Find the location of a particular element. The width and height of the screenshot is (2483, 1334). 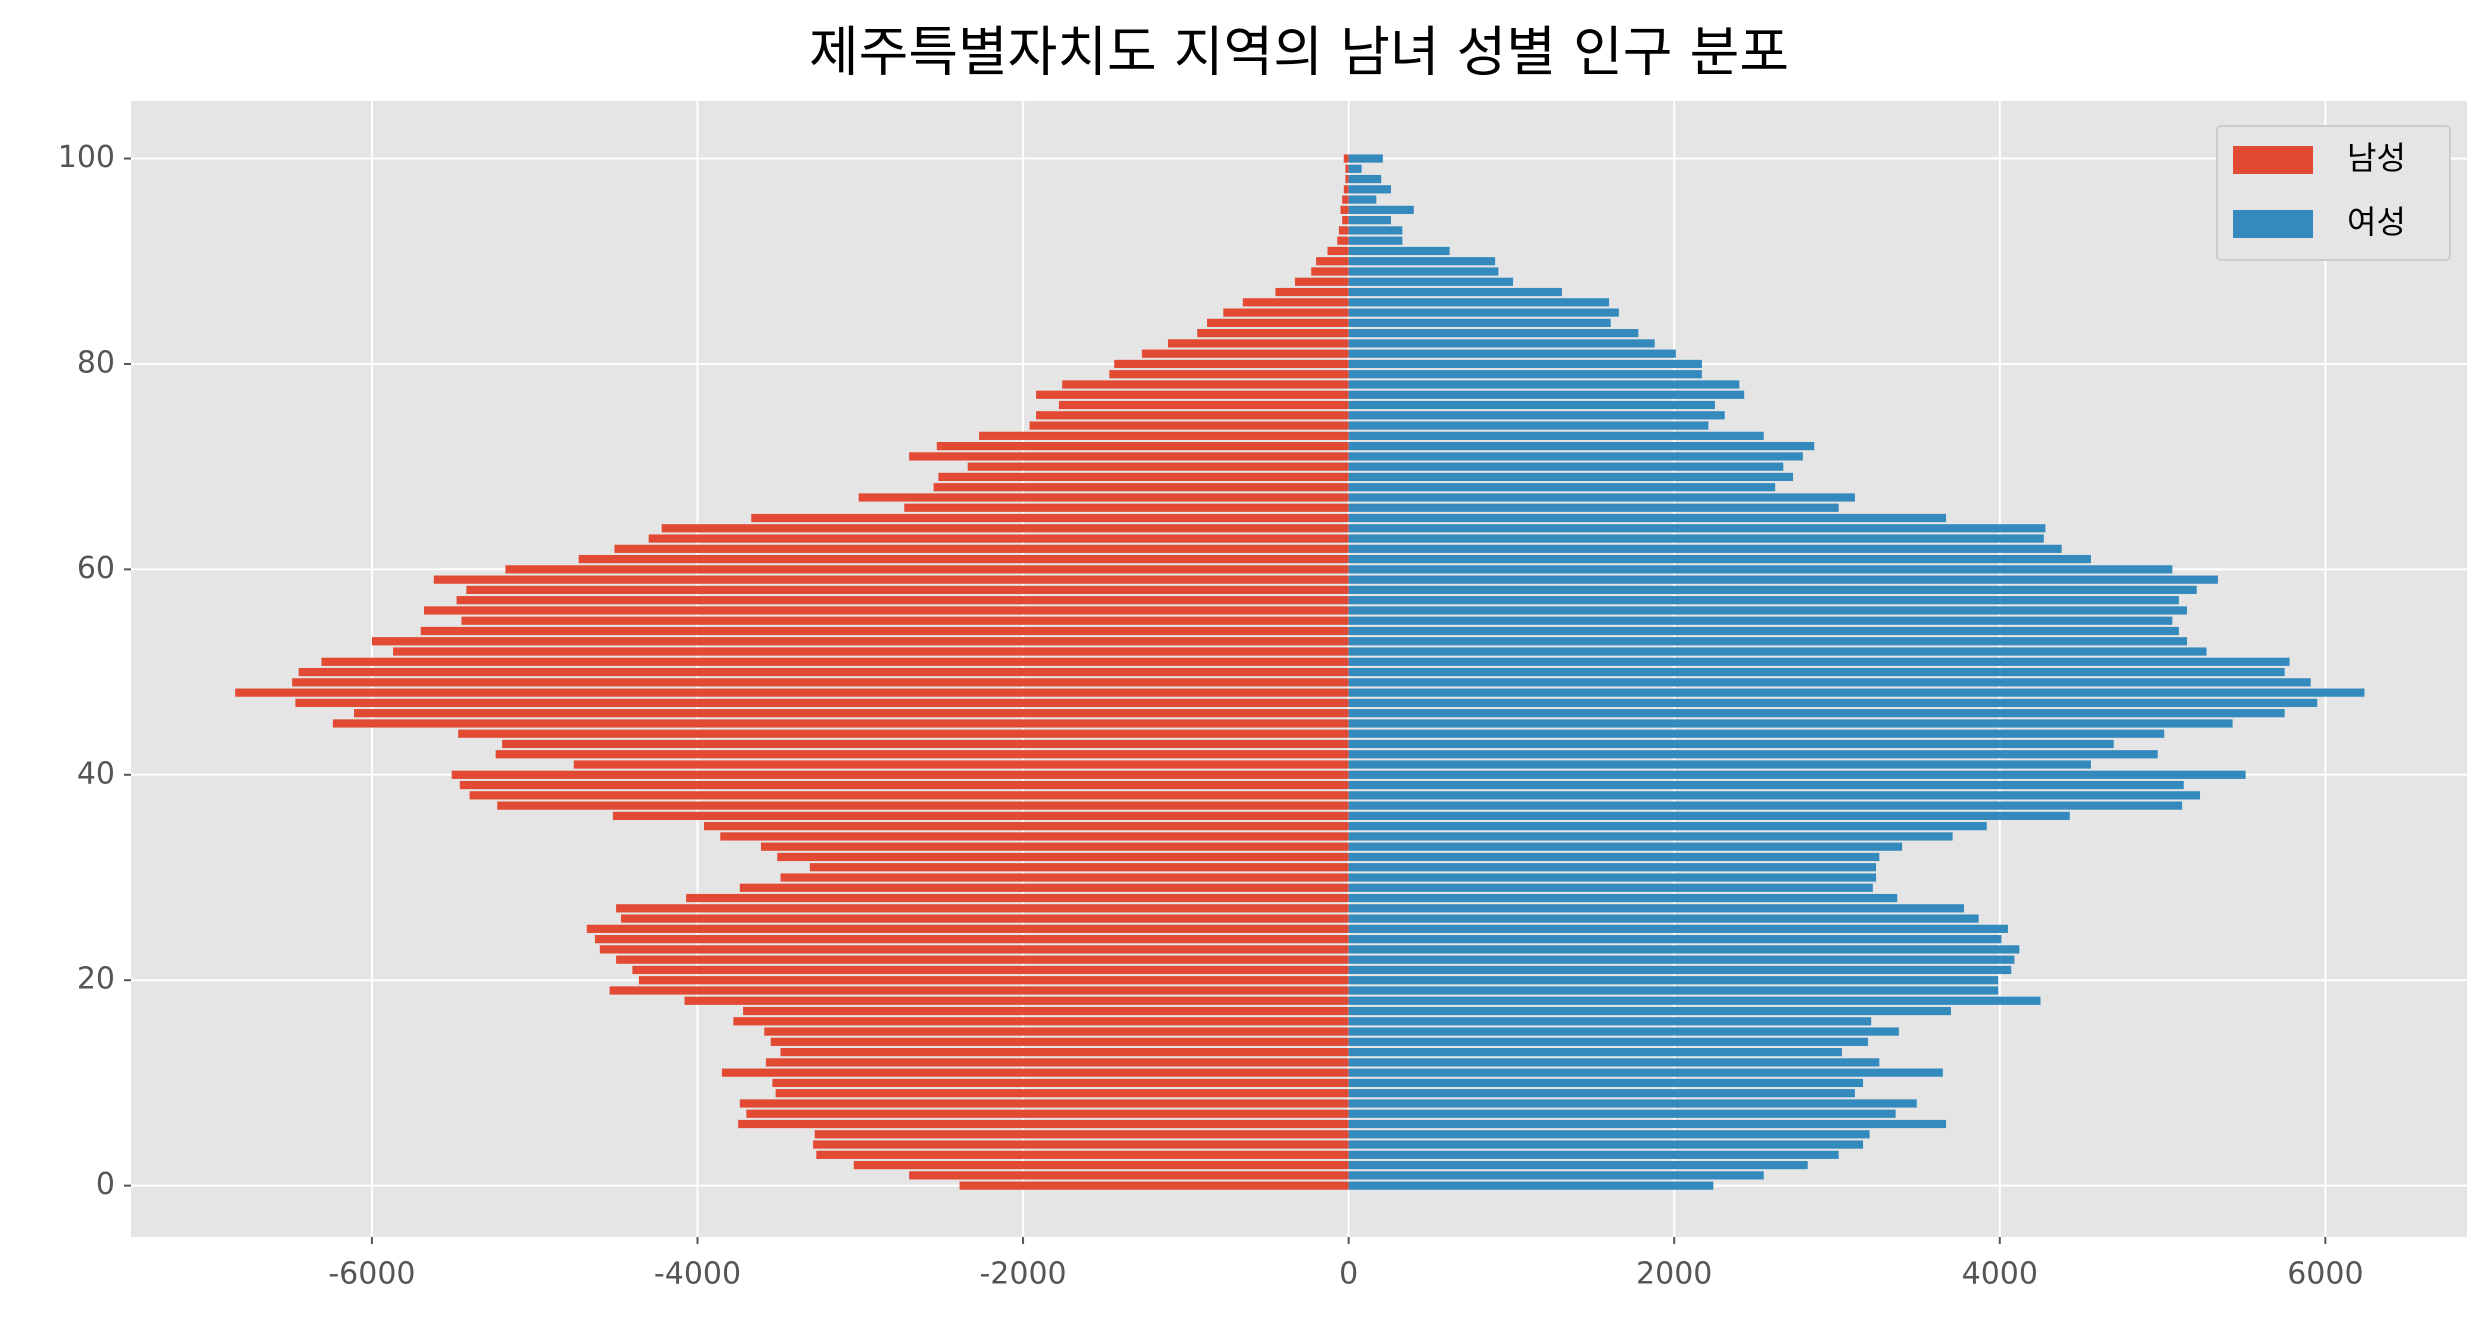

legend-swatch is located at coordinates (2273, 160).